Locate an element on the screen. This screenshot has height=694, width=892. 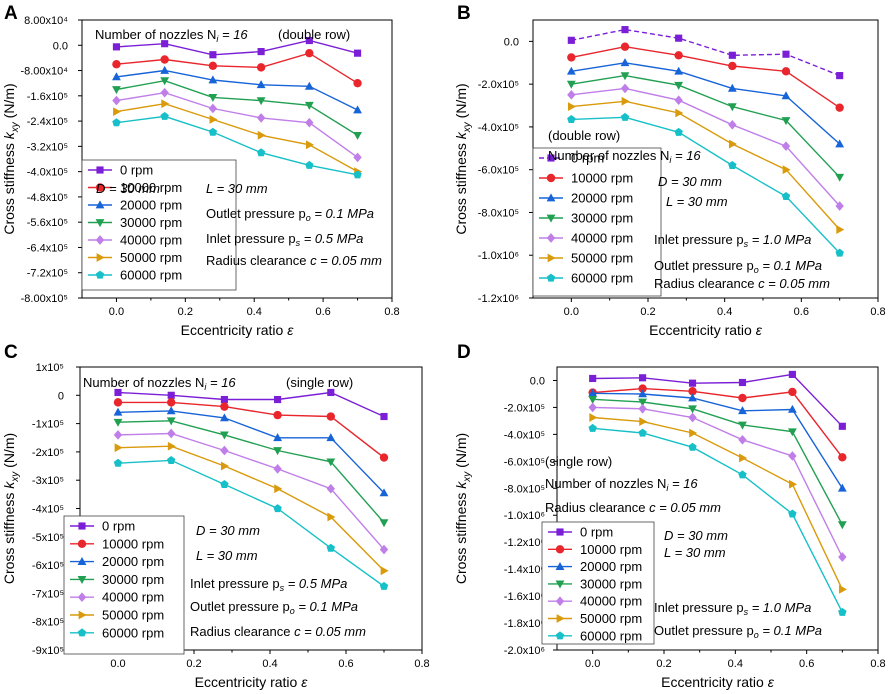
legend-label: 0 rpm is located at coordinates (596, 532).